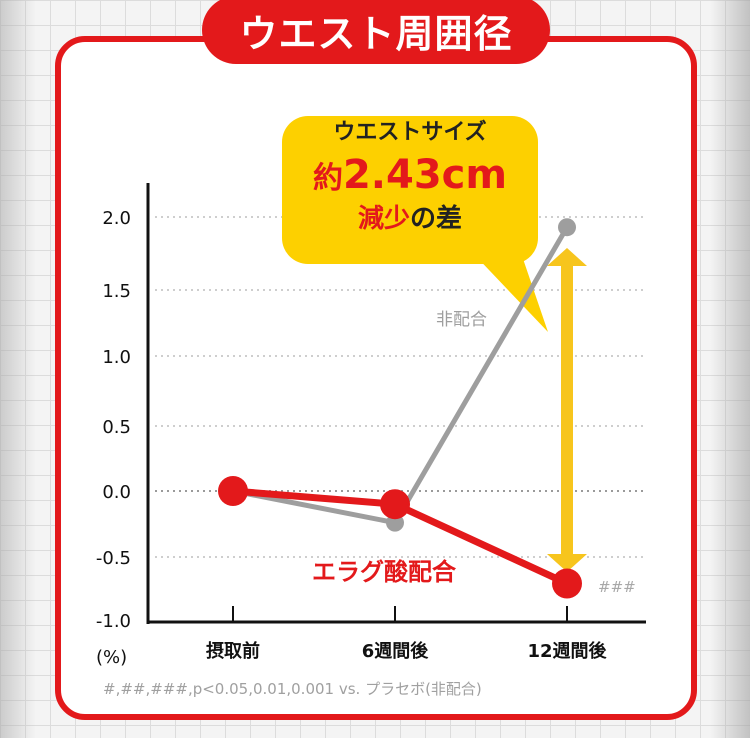 Image resolution: width=750 pixels, height=738 pixels. Describe the element at coordinates (116, 357) in the screenshot. I see `y-tick-label: 1.0` at that location.